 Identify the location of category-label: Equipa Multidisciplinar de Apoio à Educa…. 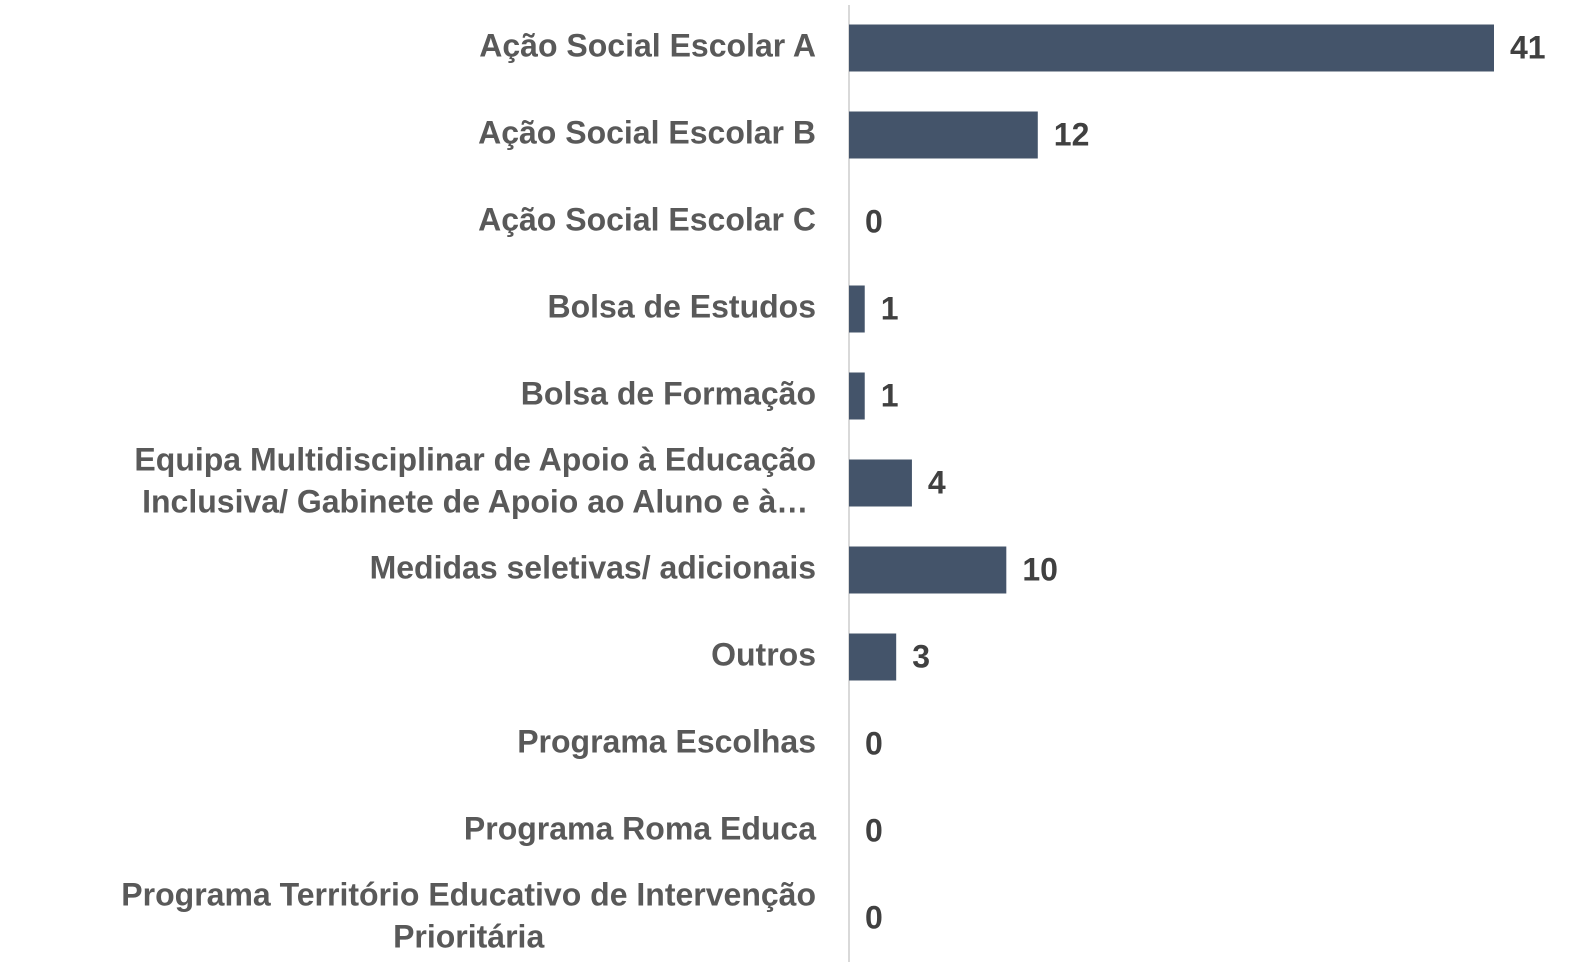
(475, 459).